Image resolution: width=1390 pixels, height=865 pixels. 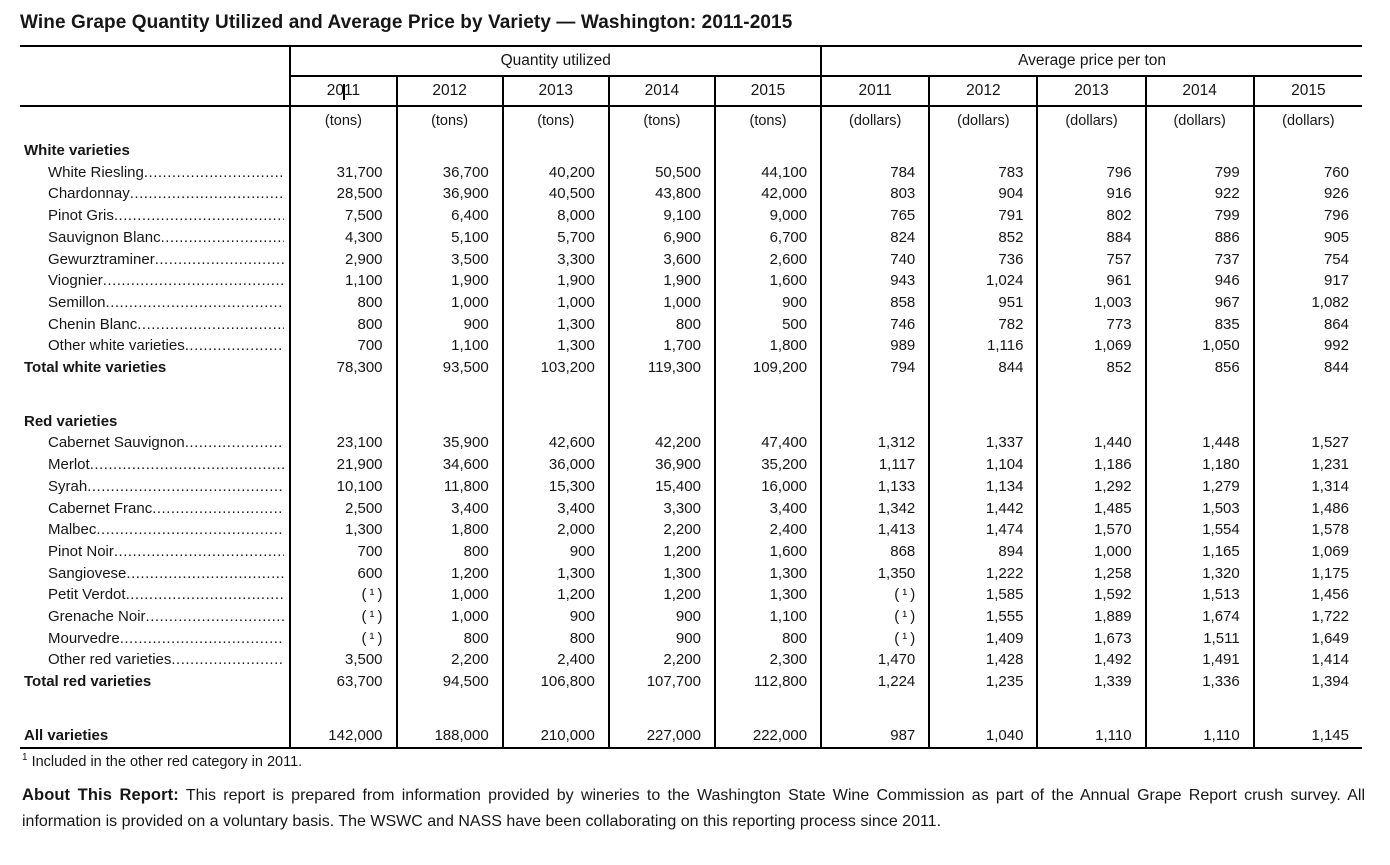 What do you see at coordinates (1307, 682) in the screenshot?
I see `price-cell: 1,394` at bounding box center [1307, 682].